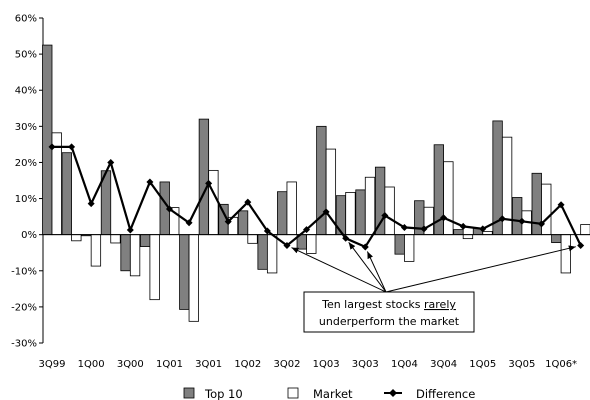 The width and height of the screenshot is (590, 400). Describe the element at coordinates (561, 364) in the screenshot. I see `x-tick-label: 1Q06*` at that location.